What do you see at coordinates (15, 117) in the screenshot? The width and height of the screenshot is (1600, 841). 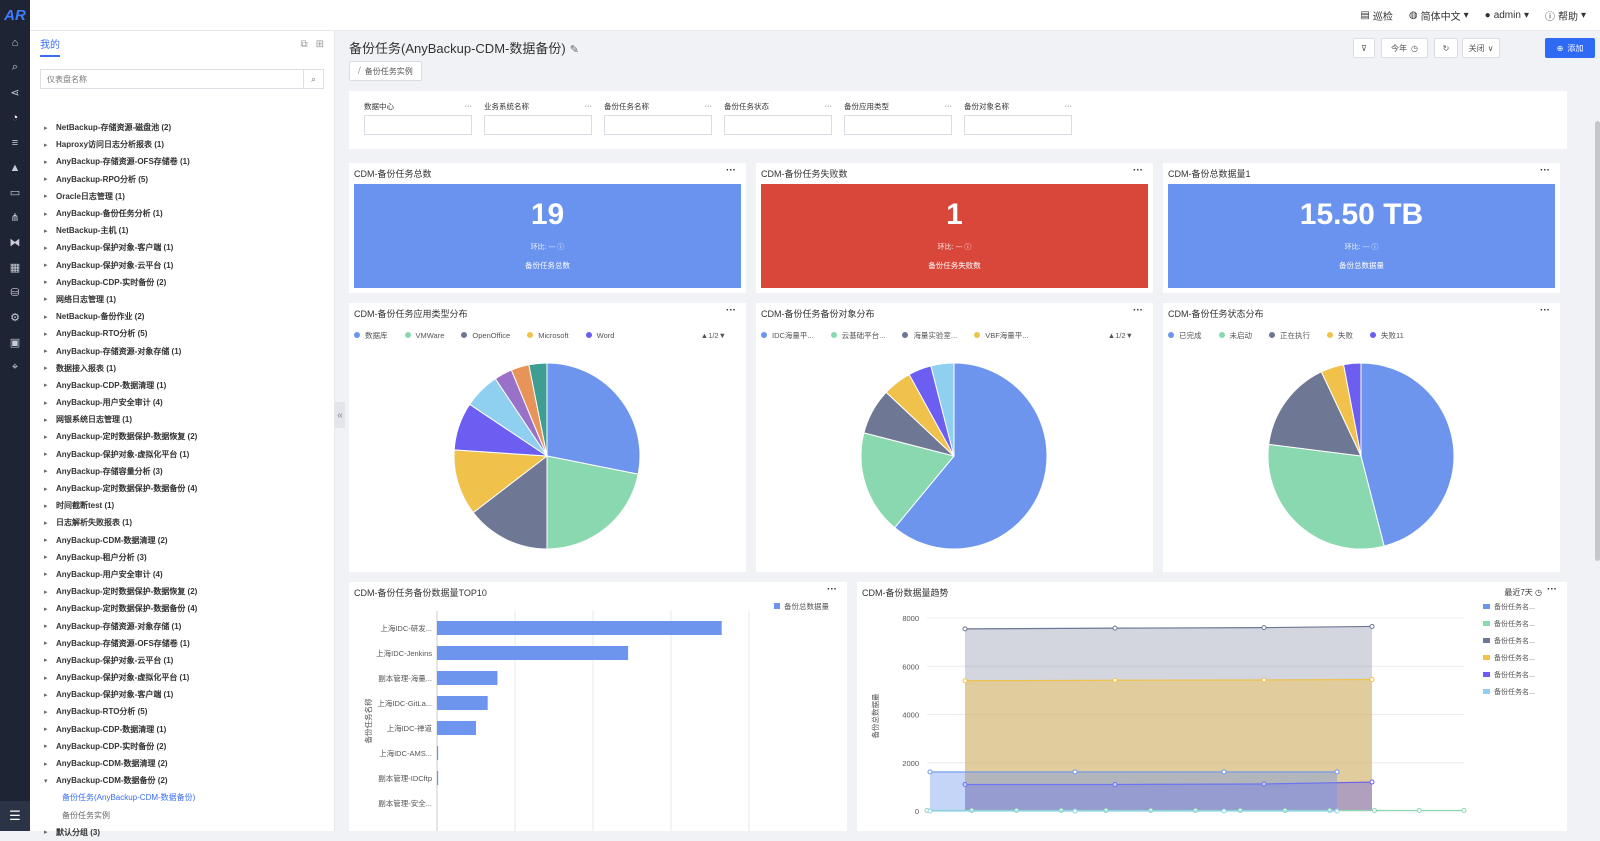 I see `dashboard-icon: ◔` at bounding box center [15, 117].